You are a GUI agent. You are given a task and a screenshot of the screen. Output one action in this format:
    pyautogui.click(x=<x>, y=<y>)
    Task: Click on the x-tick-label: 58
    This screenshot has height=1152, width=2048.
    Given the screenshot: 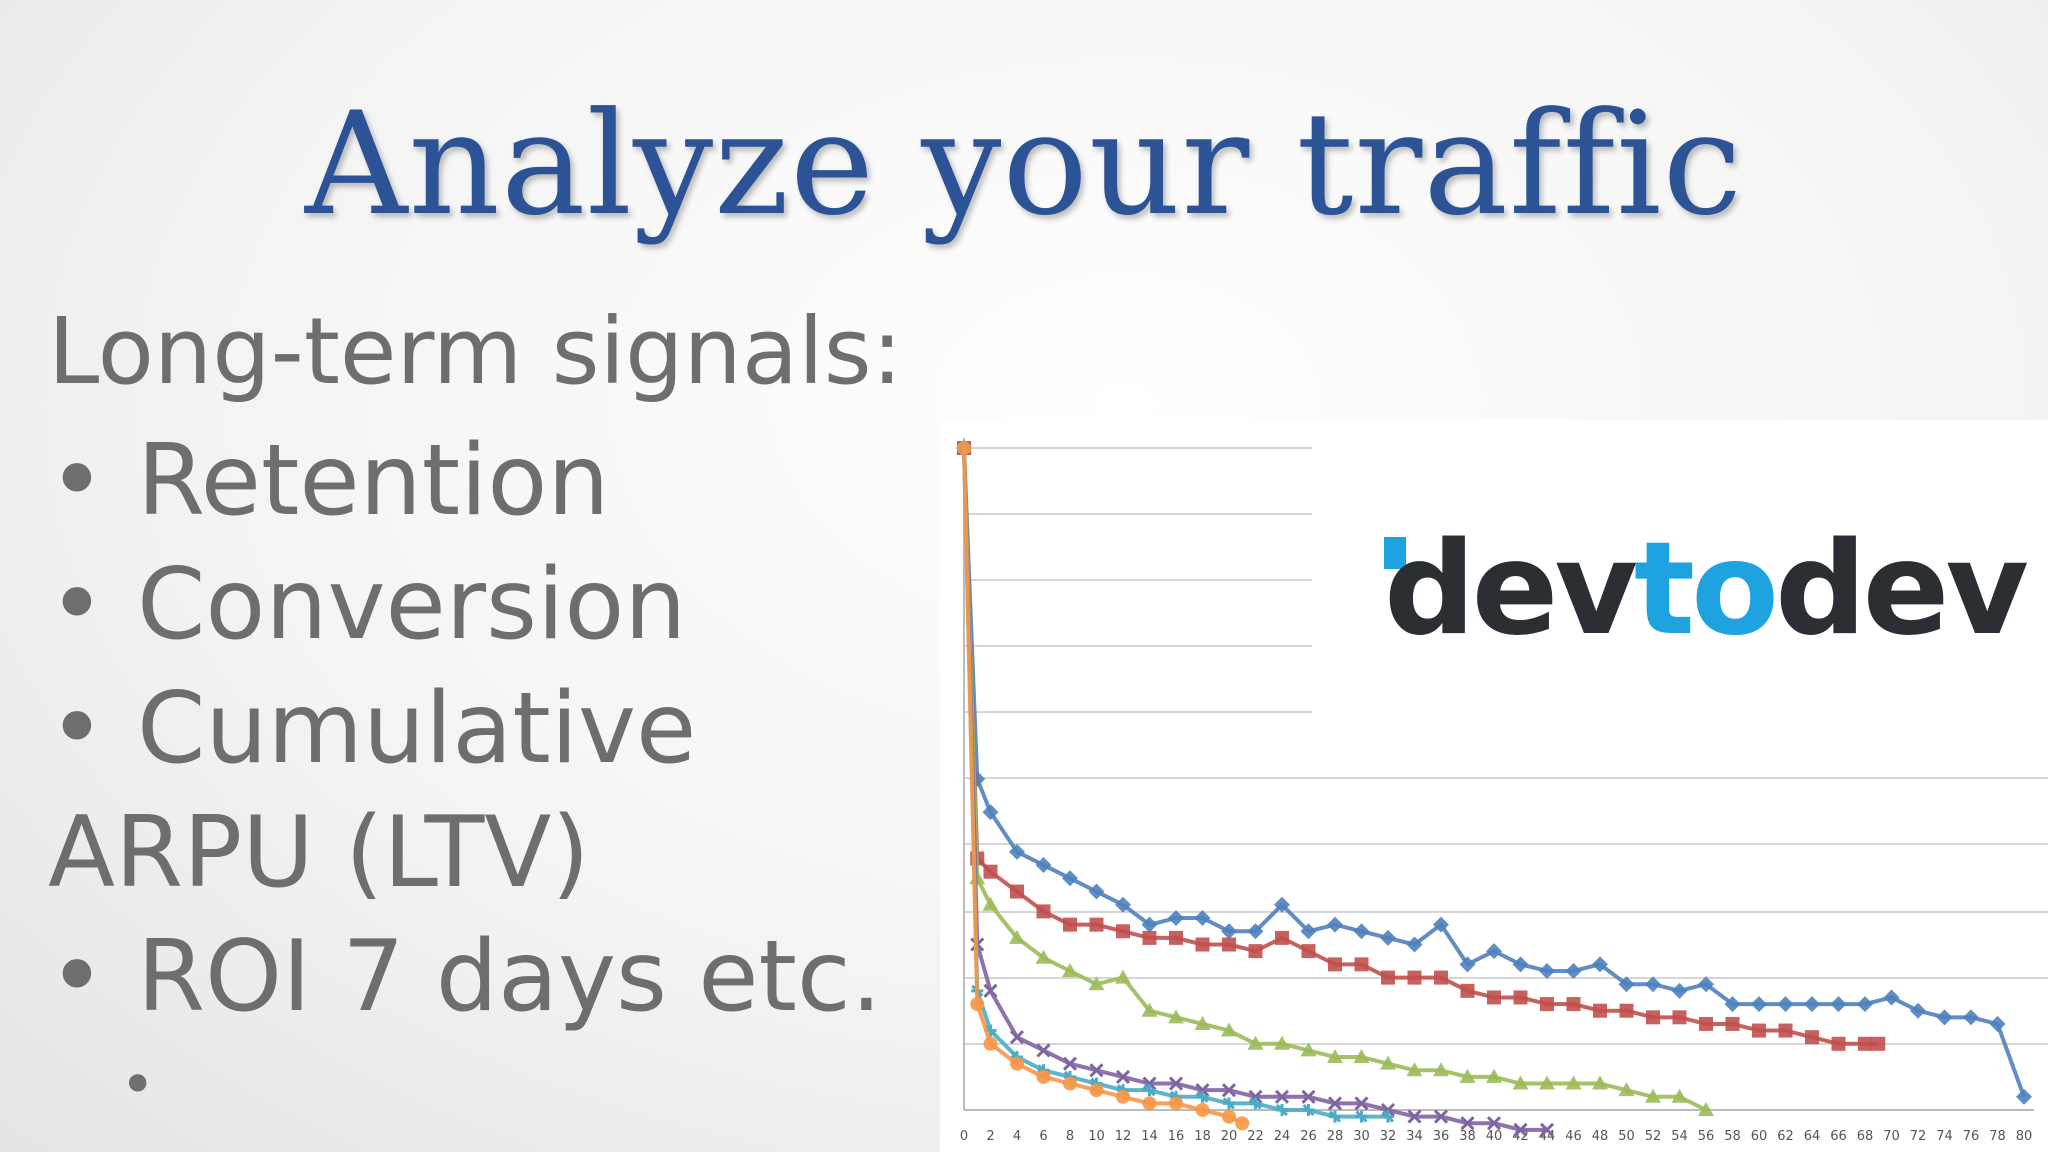 What is the action you would take?
    pyautogui.click(x=1732, y=1136)
    